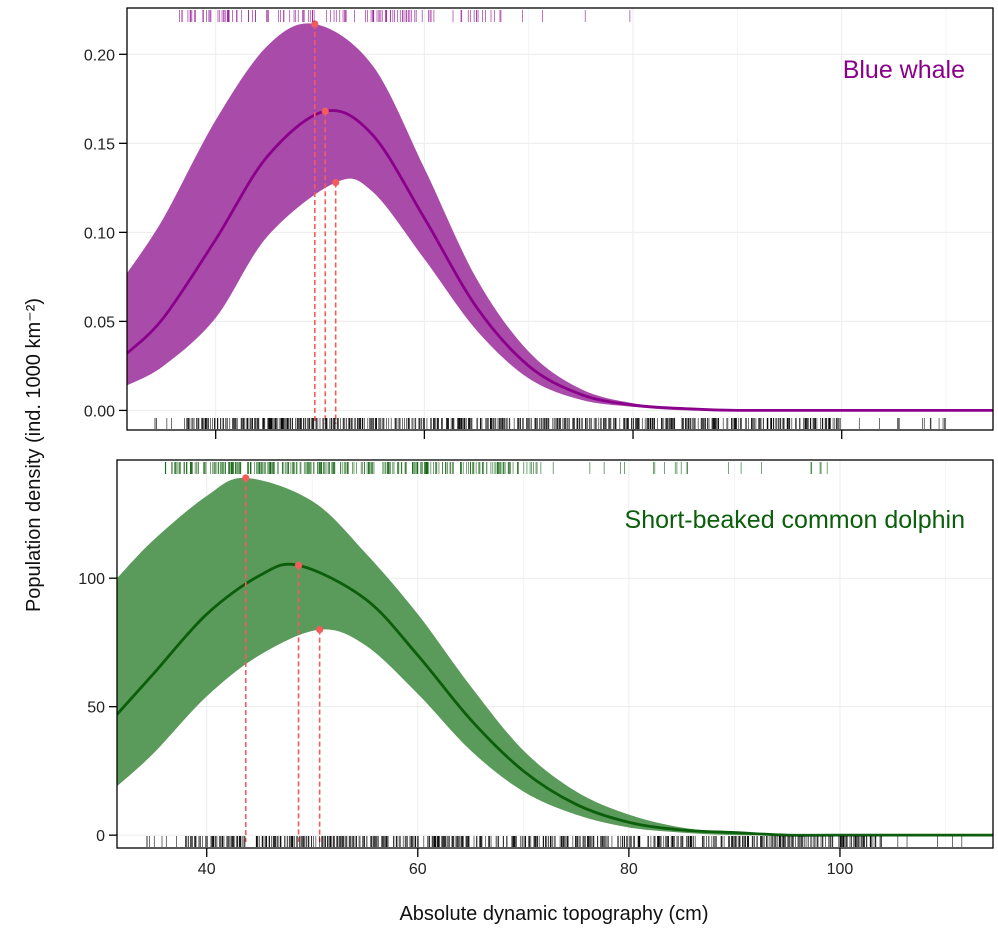  Describe the element at coordinates (99, 233) in the screenshot. I see `y-tick-label: 0.10` at that location.